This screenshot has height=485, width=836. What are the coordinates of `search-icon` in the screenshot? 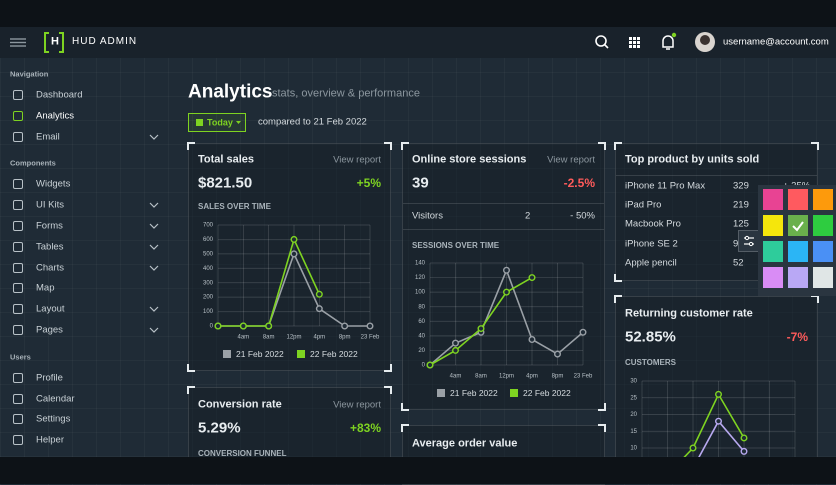 It's located at (602, 42).